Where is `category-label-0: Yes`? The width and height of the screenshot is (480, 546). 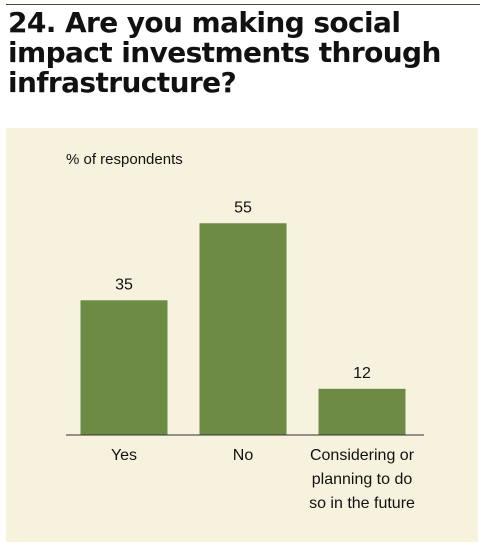 category-label-0: Yes is located at coordinates (124, 455).